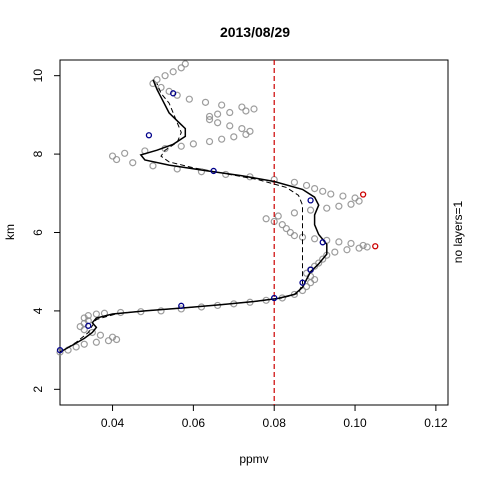  I want to click on y-tick-label: 8, so click(38, 153).